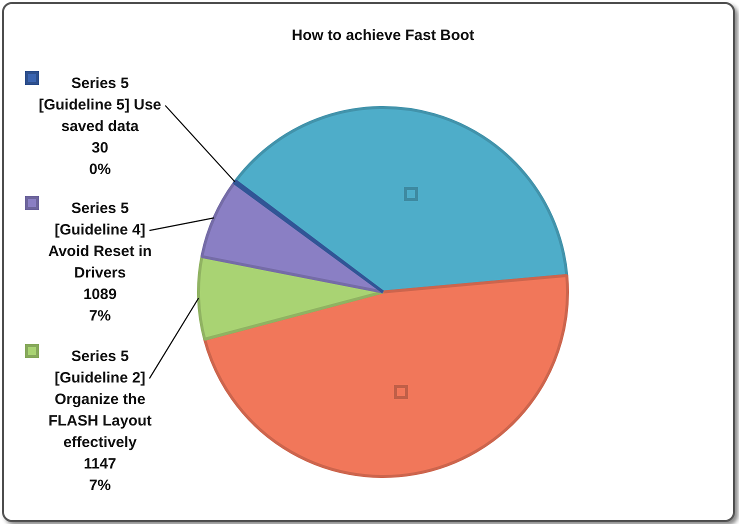 This screenshot has width=739, height=524. Describe the element at coordinates (100, 305) in the screenshot. I see `text: 1089 7%` at that location.